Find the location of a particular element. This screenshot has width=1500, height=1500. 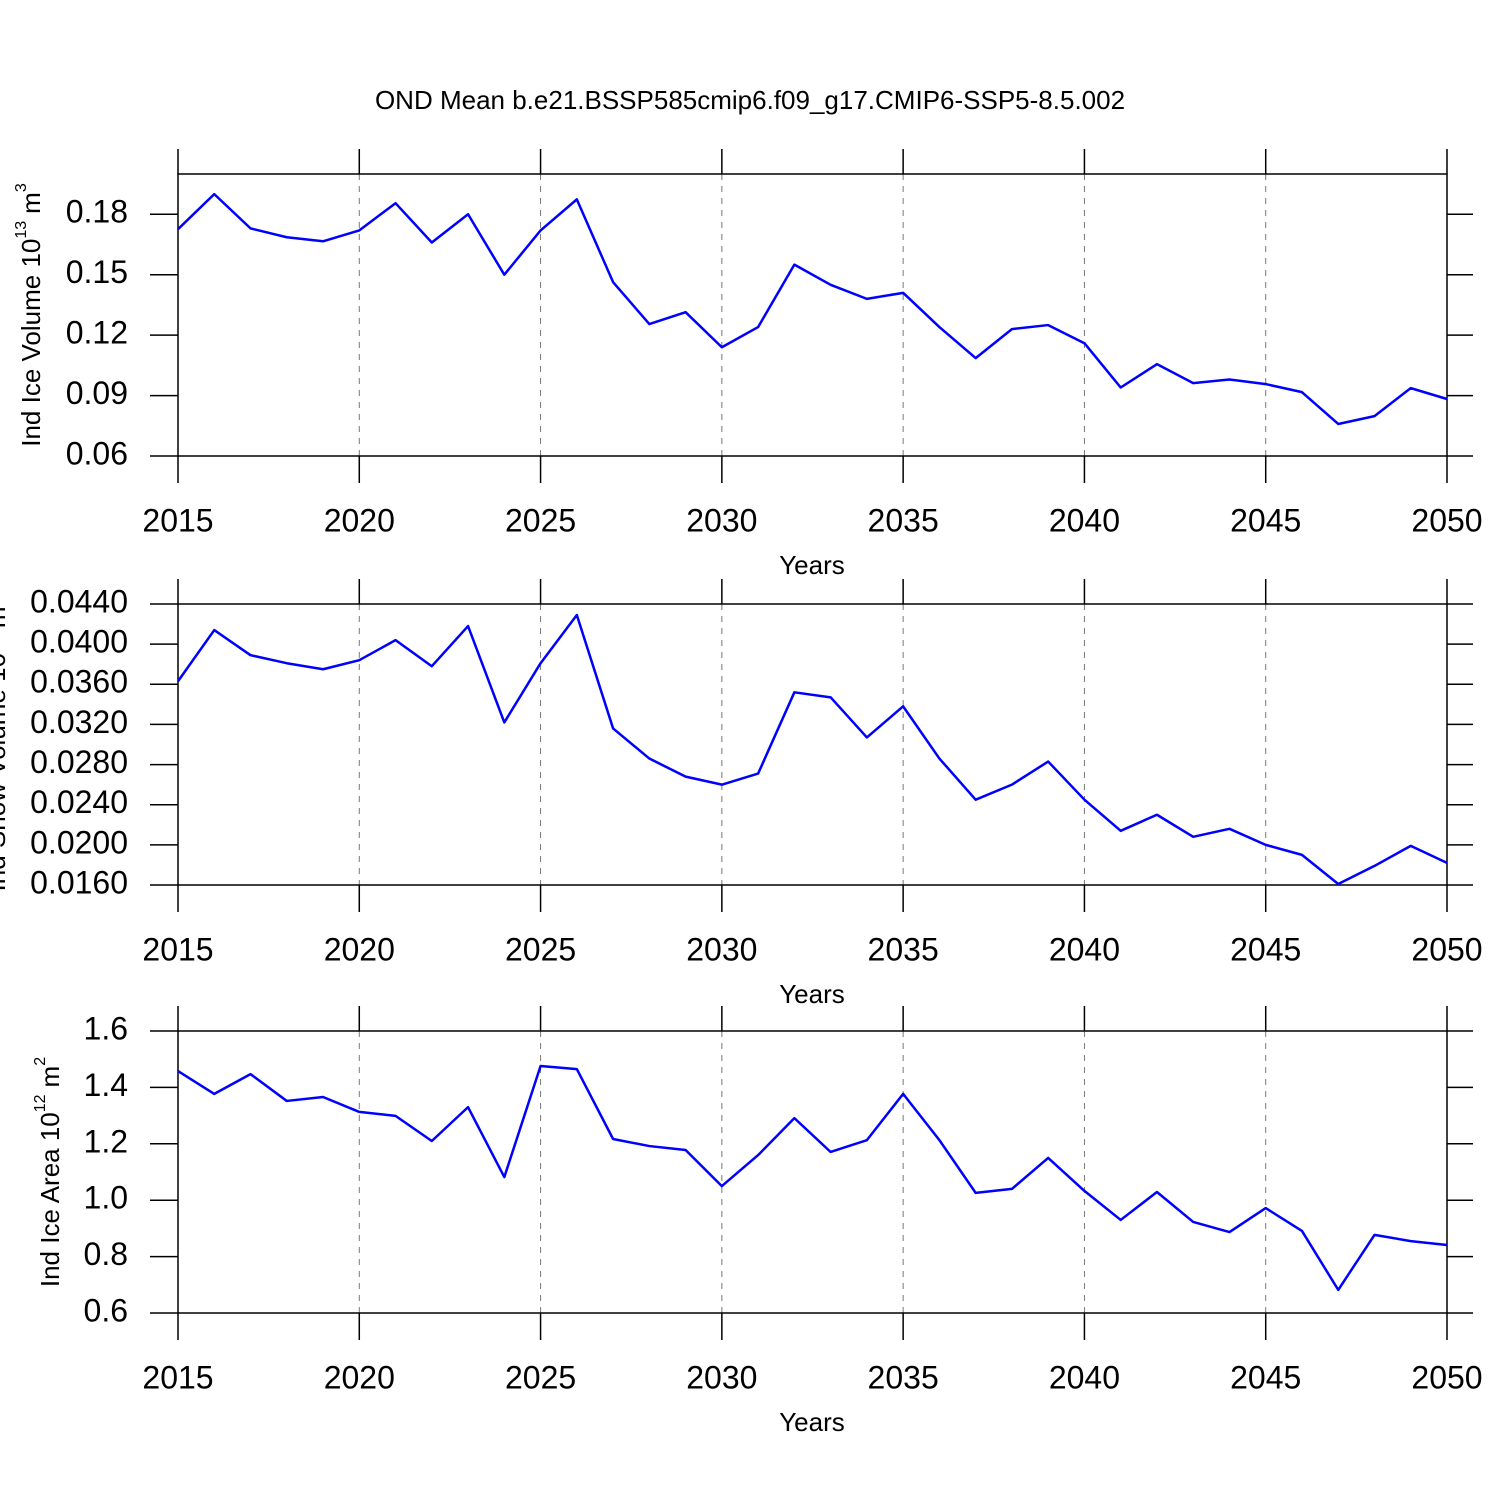

y-tick-label: 0.0360 is located at coordinates (79, 682).